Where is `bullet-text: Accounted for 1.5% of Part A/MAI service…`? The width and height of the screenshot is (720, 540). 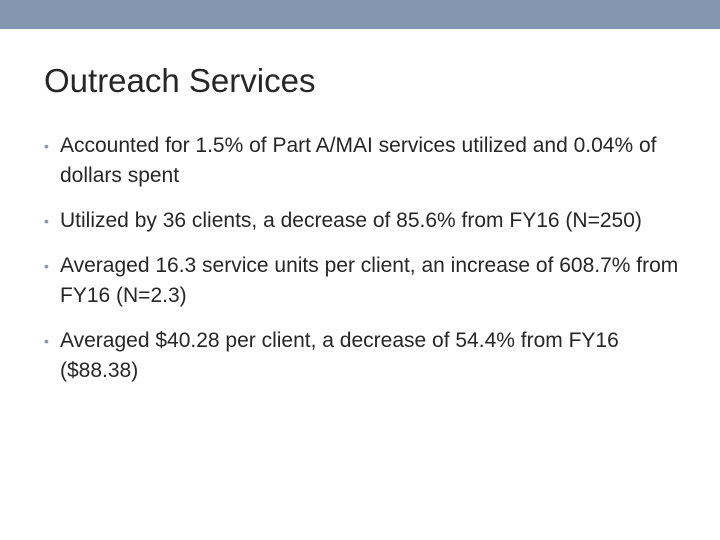 bullet-text: Accounted for 1.5% of Part A/MAI service… is located at coordinates (358, 160).